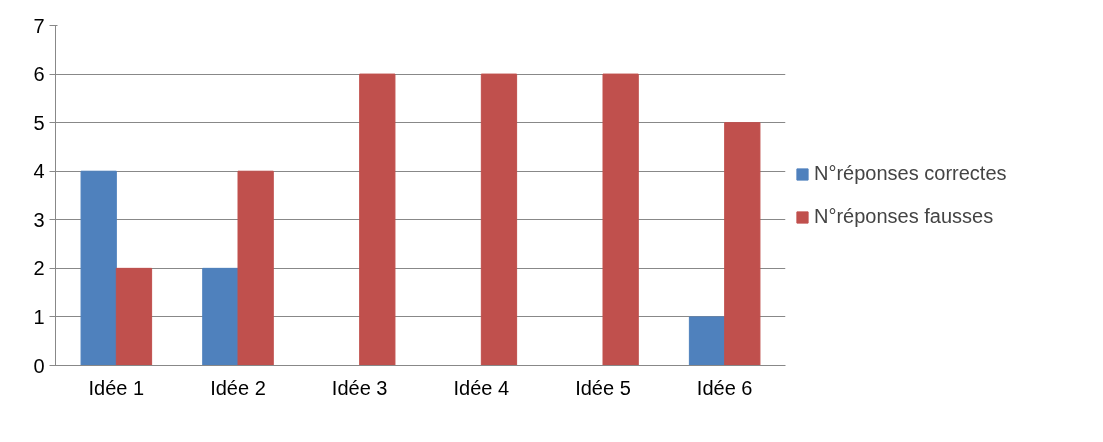  Describe the element at coordinates (910, 173) in the screenshot. I see `legend-label: N°réponses correctes` at that location.